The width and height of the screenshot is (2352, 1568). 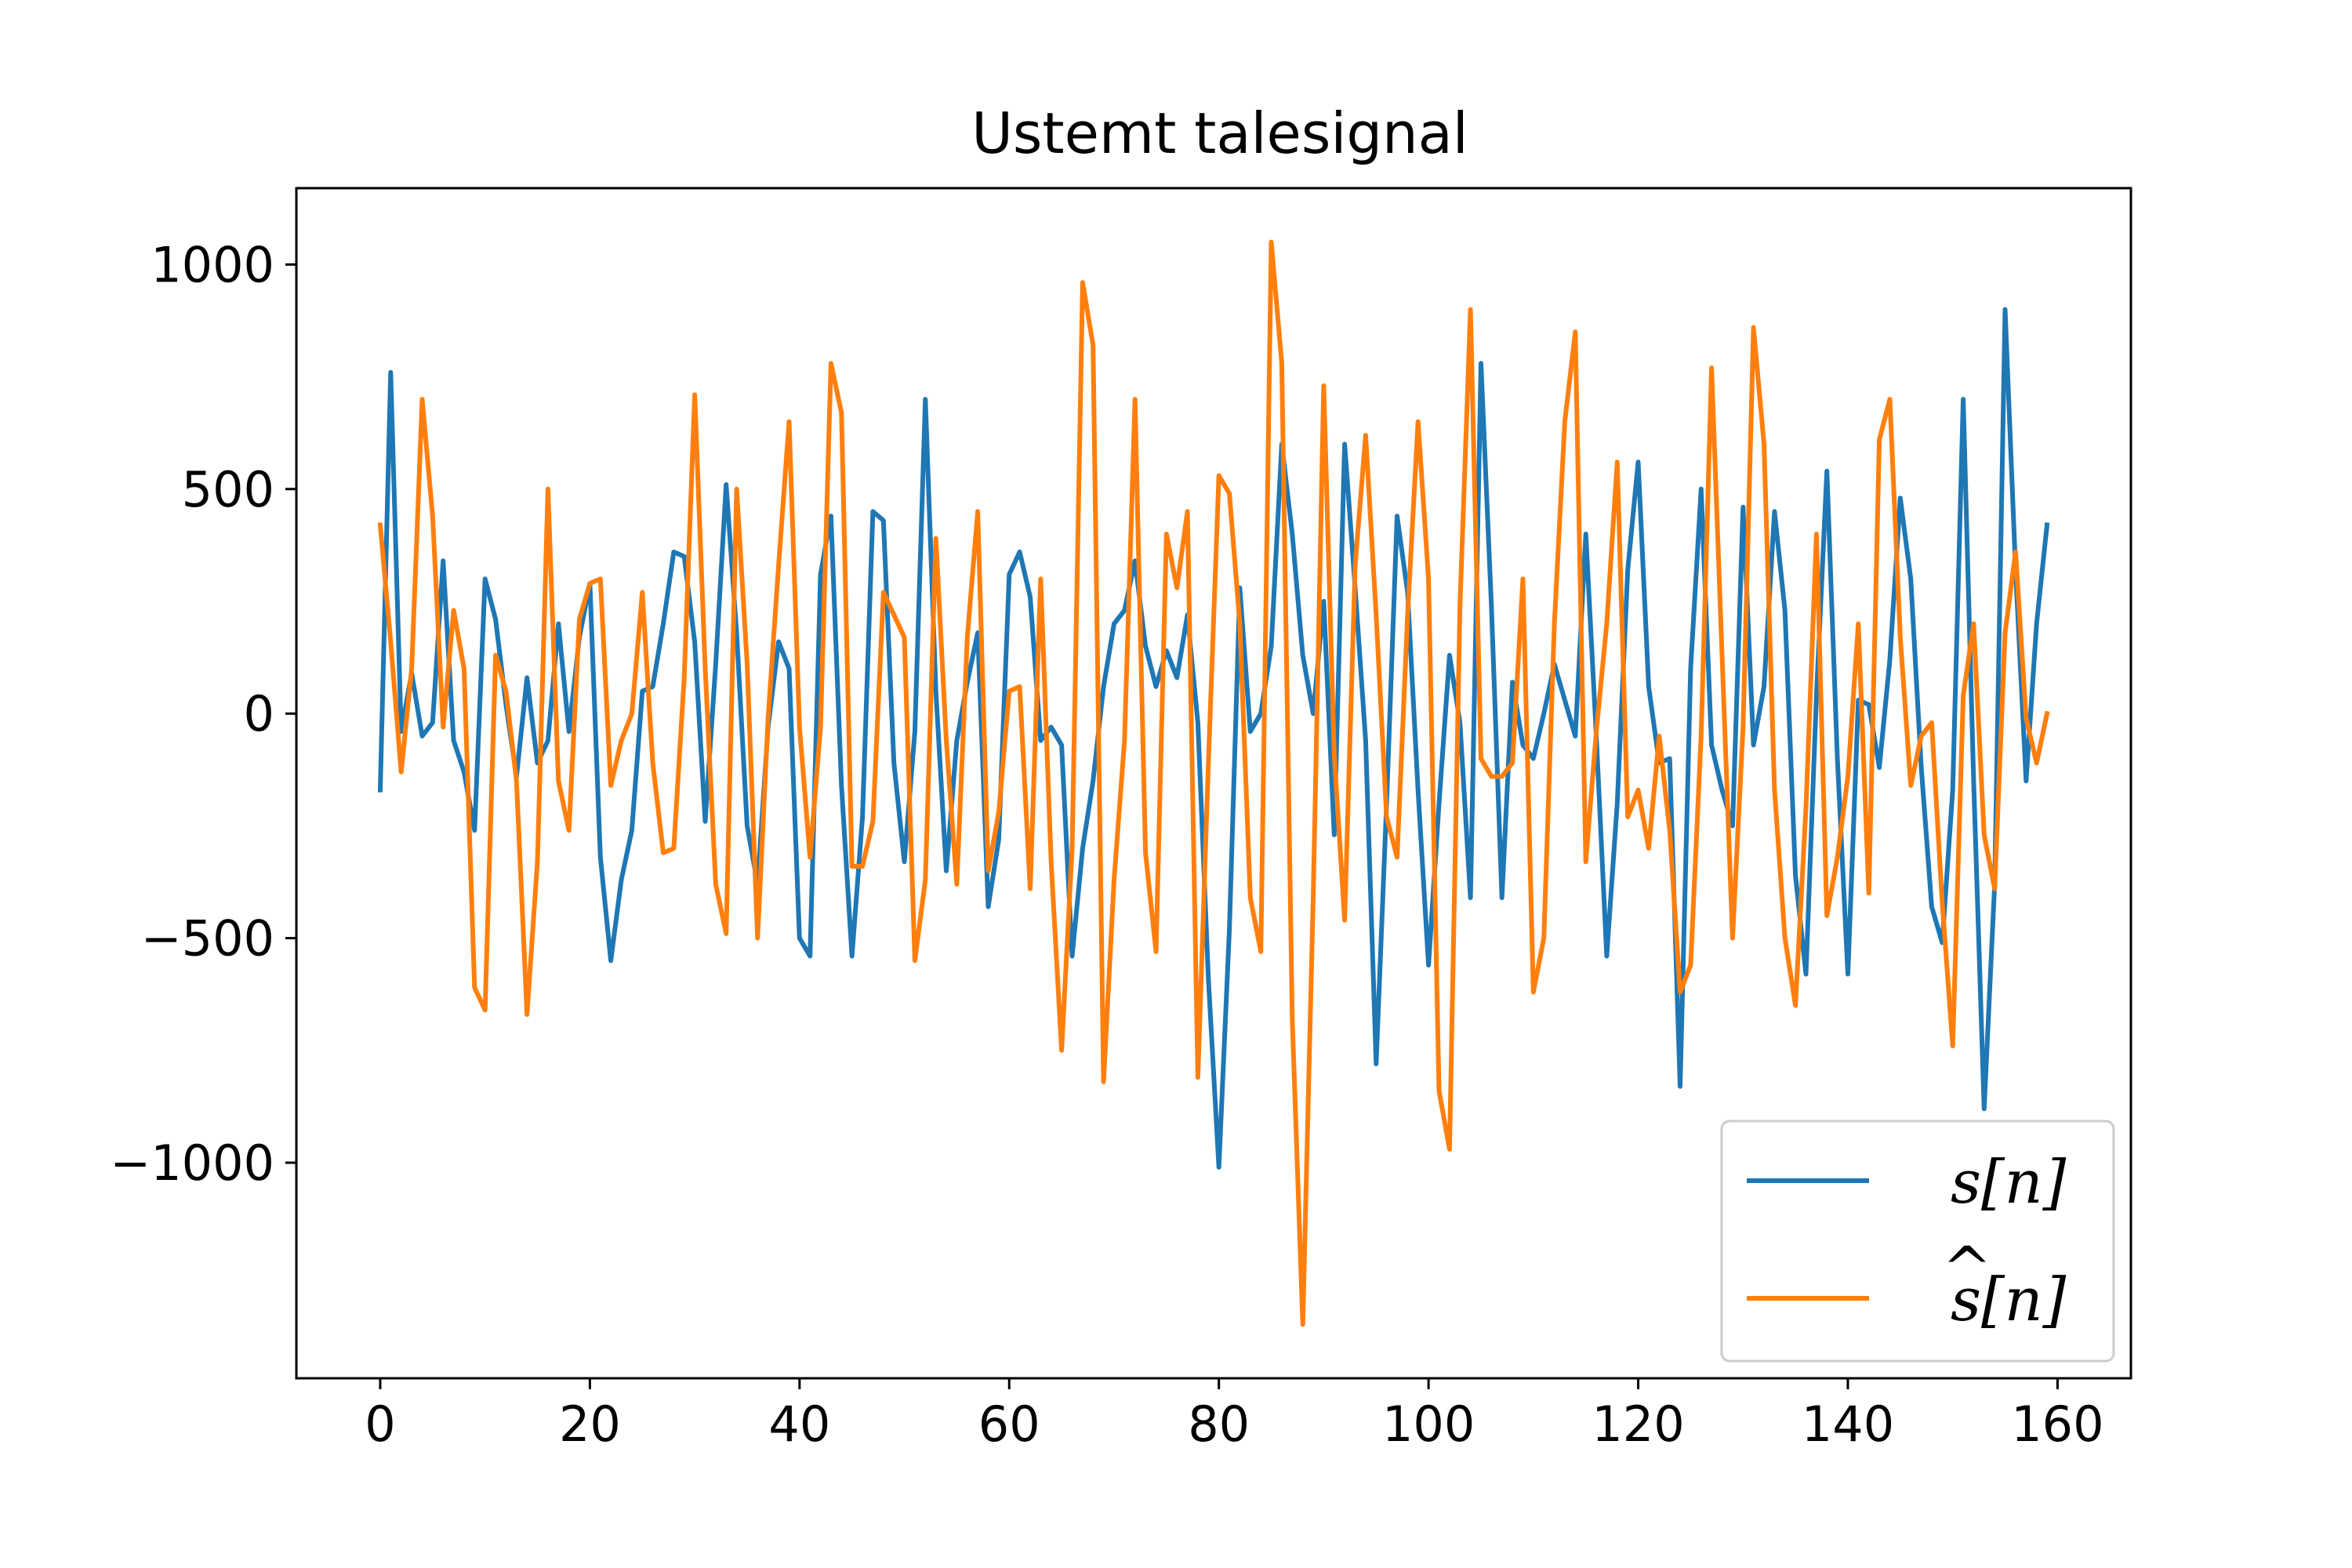 What do you see at coordinates (1219, 1424) in the screenshot?
I see `x-tick-label: 80` at bounding box center [1219, 1424].